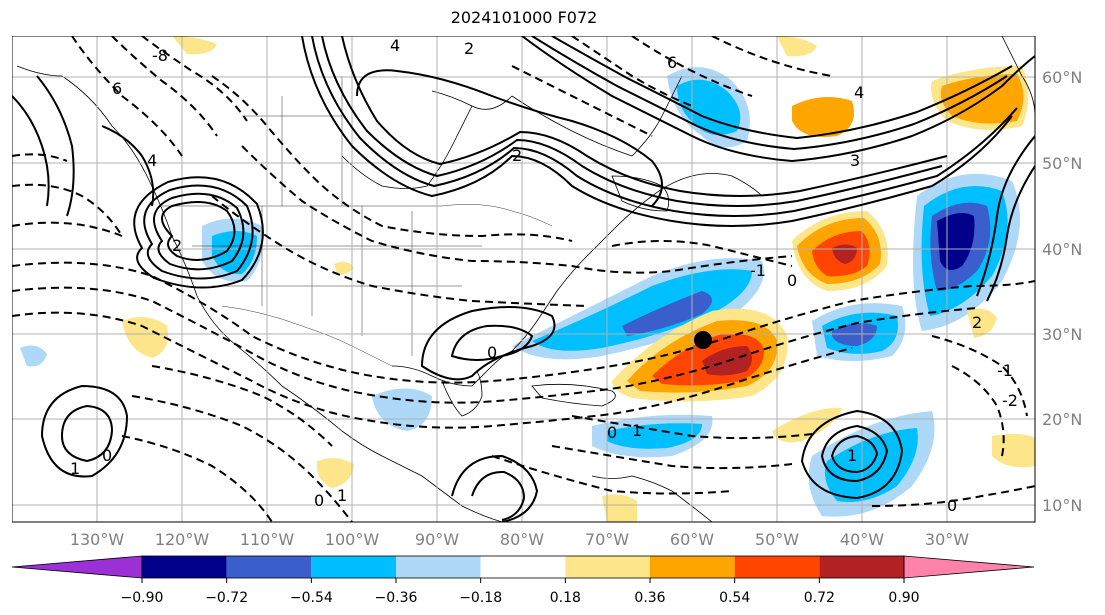 The height and width of the screenshot is (615, 1105). I want to click on lon-label: 80°W, so click(522, 539).